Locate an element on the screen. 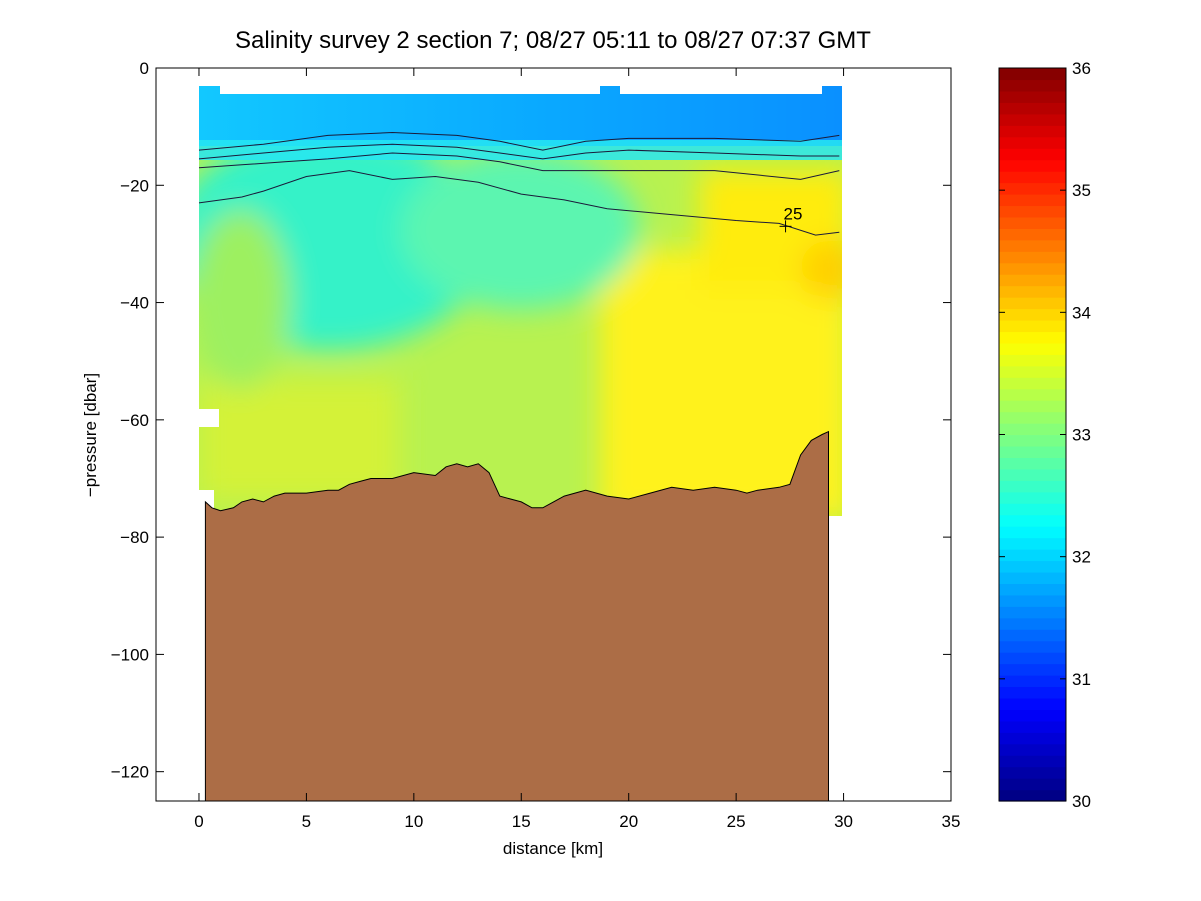 Image resolution: width=1201 pixels, height=901 pixels. isohaline-contours is located at coordinates (519, 183).